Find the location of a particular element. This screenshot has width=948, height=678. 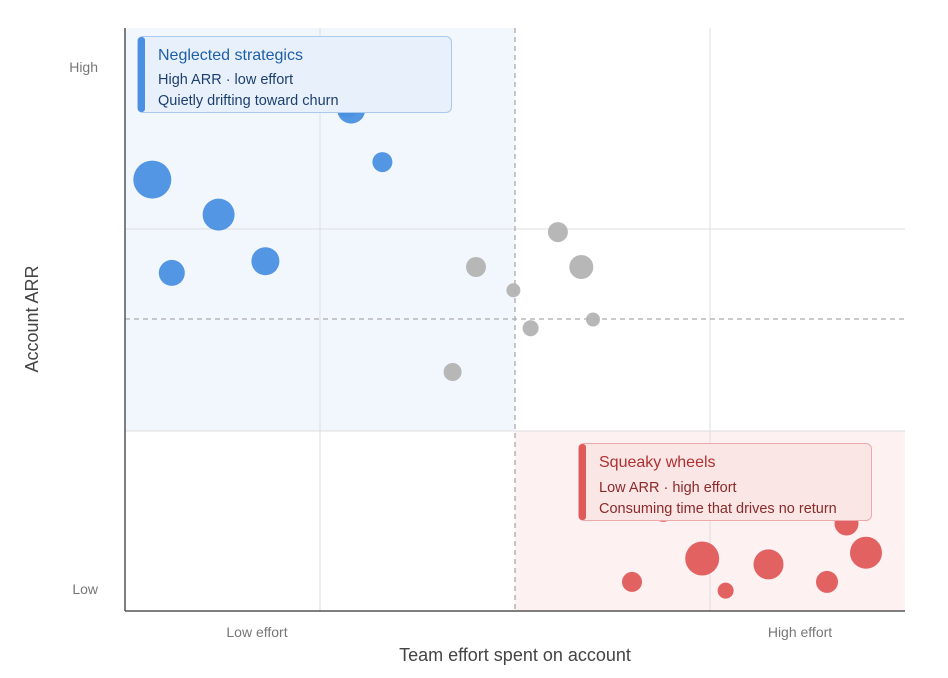

x-tick-label-low: Low effort is located at coordinates (256, 632).